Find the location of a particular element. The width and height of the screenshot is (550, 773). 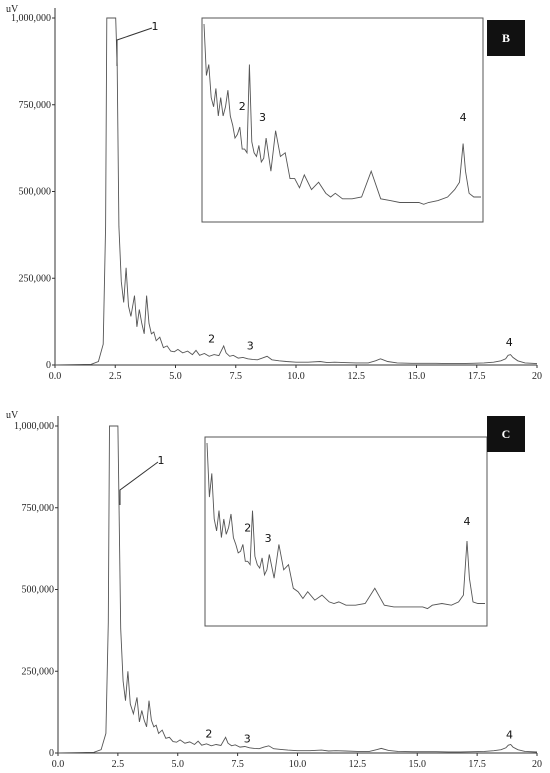

panel-badge-label: B is located at coordinates (506, 38).